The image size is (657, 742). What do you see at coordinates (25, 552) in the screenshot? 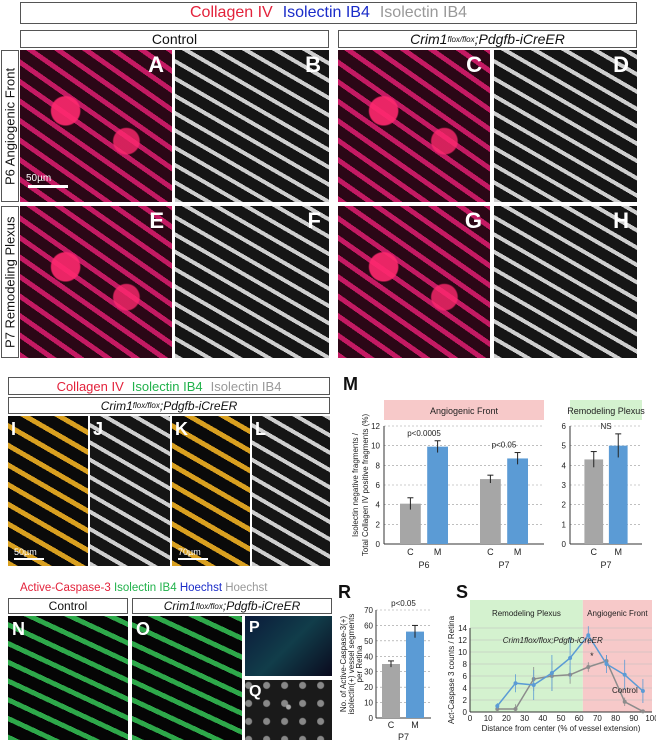
I see `scale-bar-i-label: 50µm` at bounding box center [25, 552].